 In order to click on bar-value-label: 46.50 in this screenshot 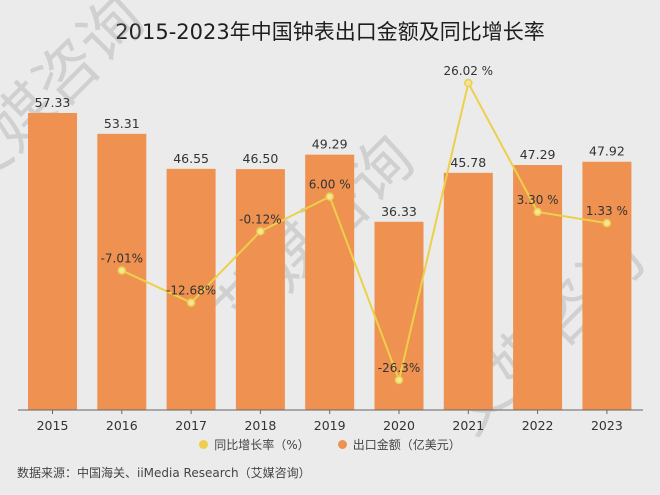, I will do `click(261, 158)`.